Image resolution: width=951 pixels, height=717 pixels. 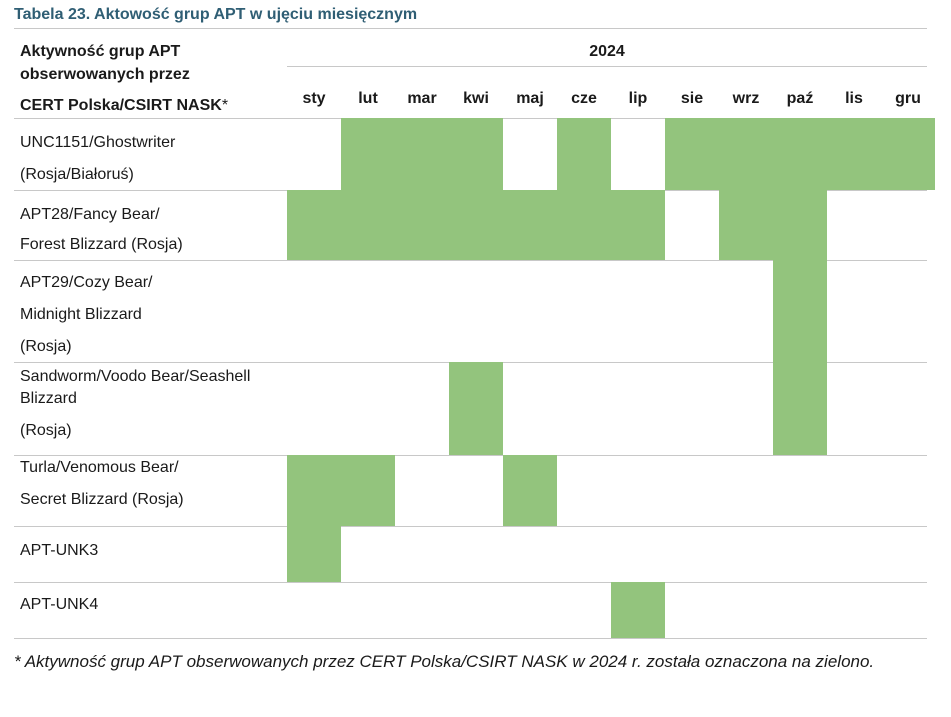 What do you see at coordinates (368, 98) in the screenshot?
I see `month-header-1: lut` at bounding box center [368, 98].